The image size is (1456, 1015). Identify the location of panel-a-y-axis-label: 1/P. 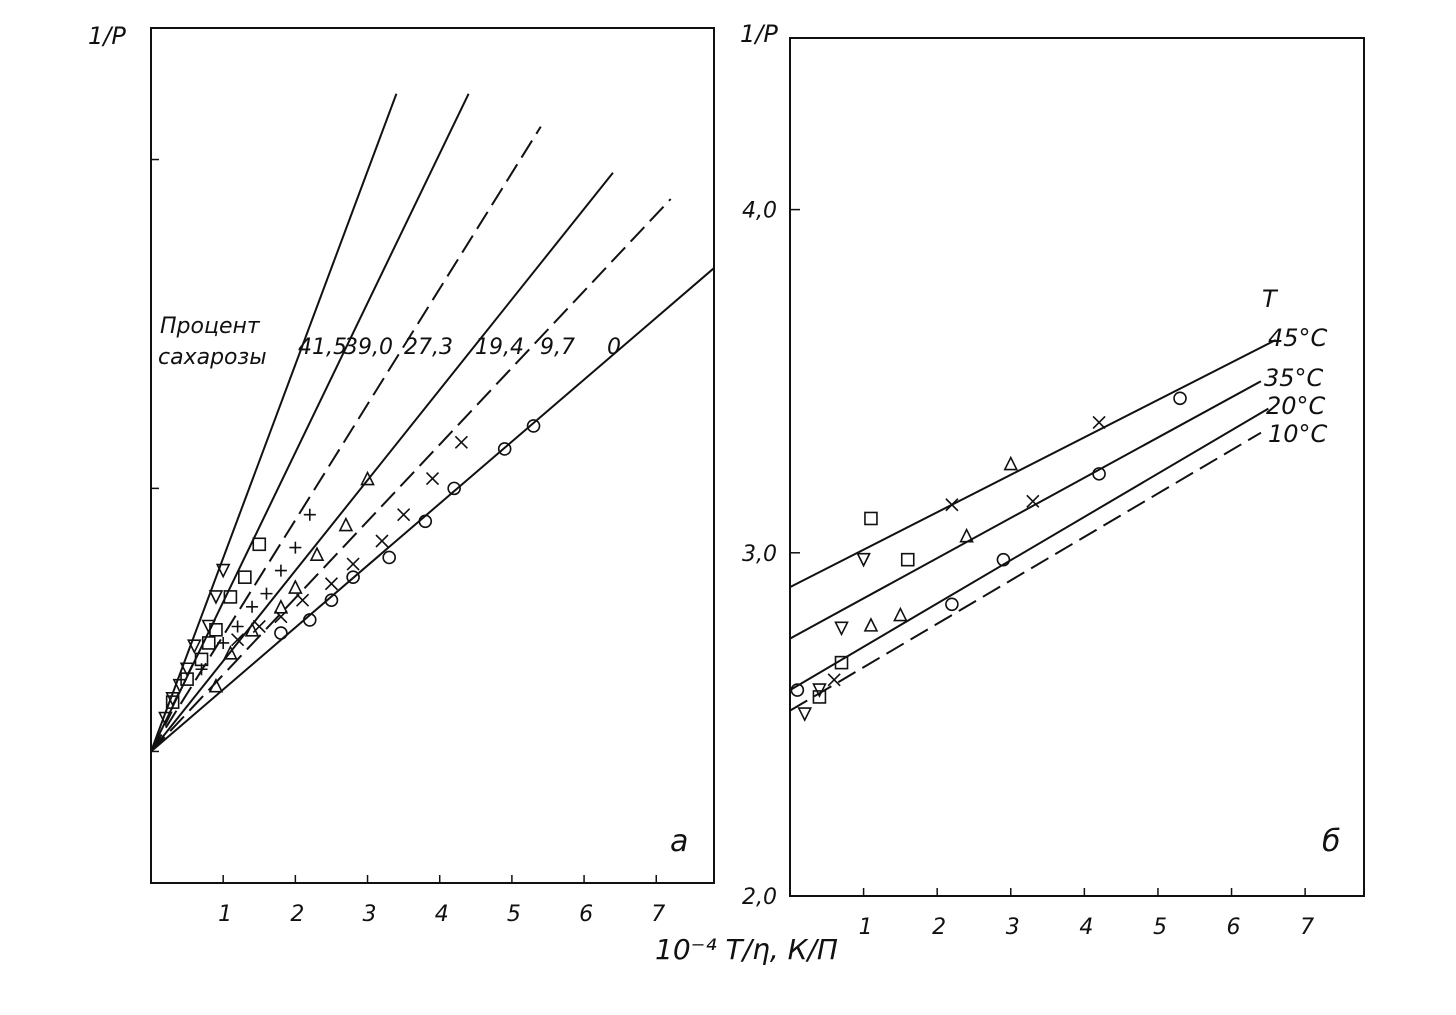
(107, 36).